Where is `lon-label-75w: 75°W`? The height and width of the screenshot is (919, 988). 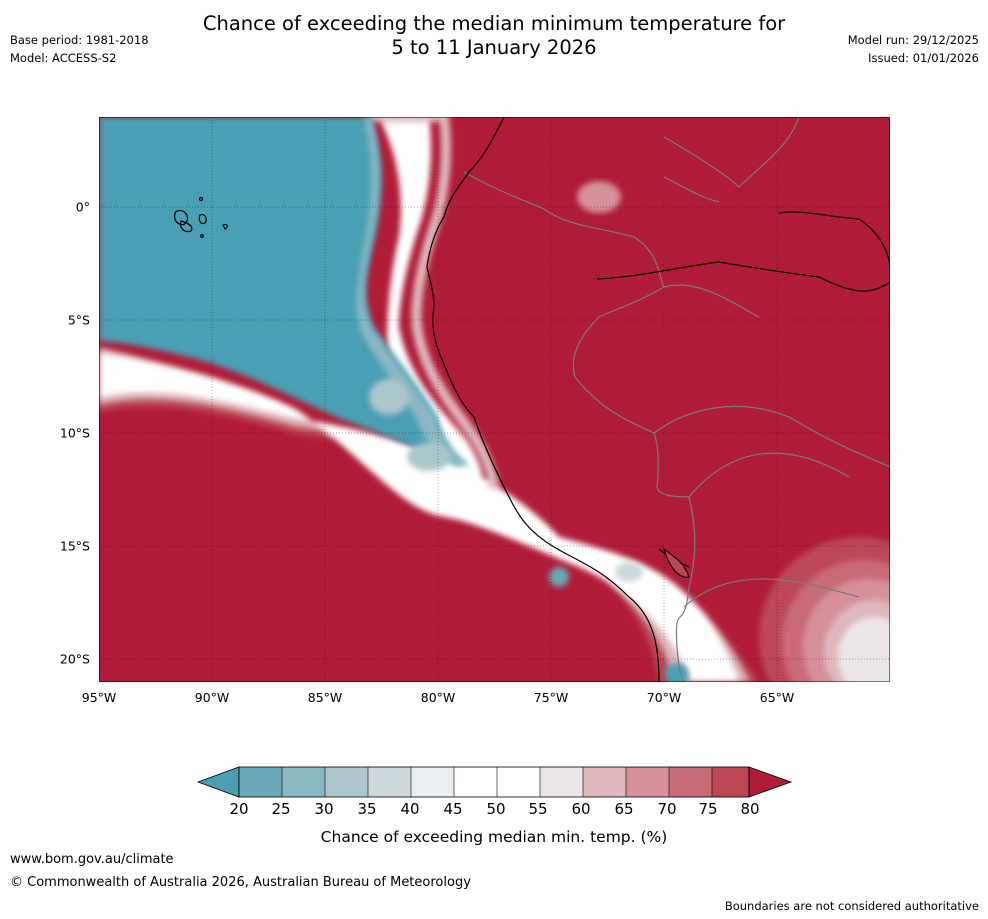 lon-label-75w: 75°W is located at coordinates (551, 697).